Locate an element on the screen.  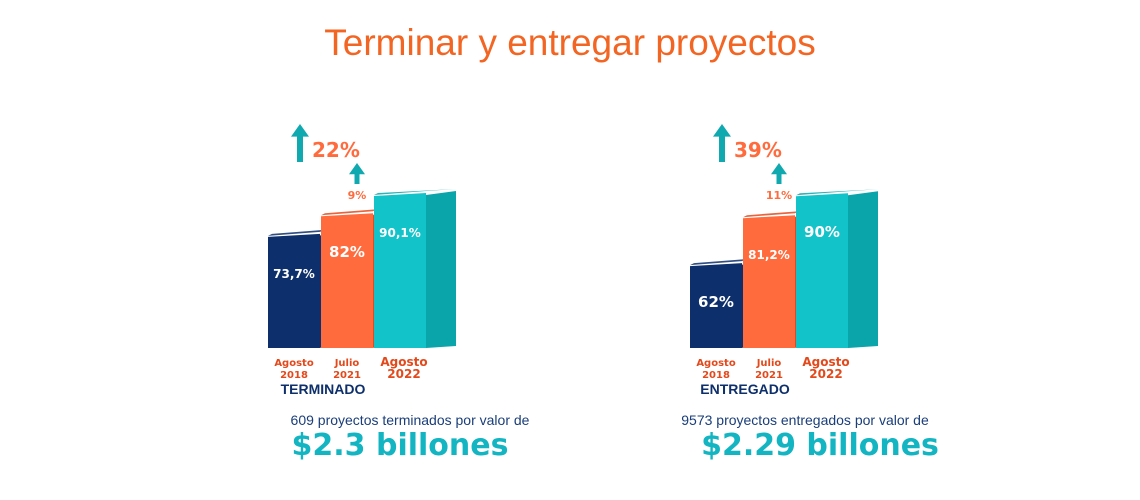
bar-value-label: 81,2% is located at coordinates (769, 255).